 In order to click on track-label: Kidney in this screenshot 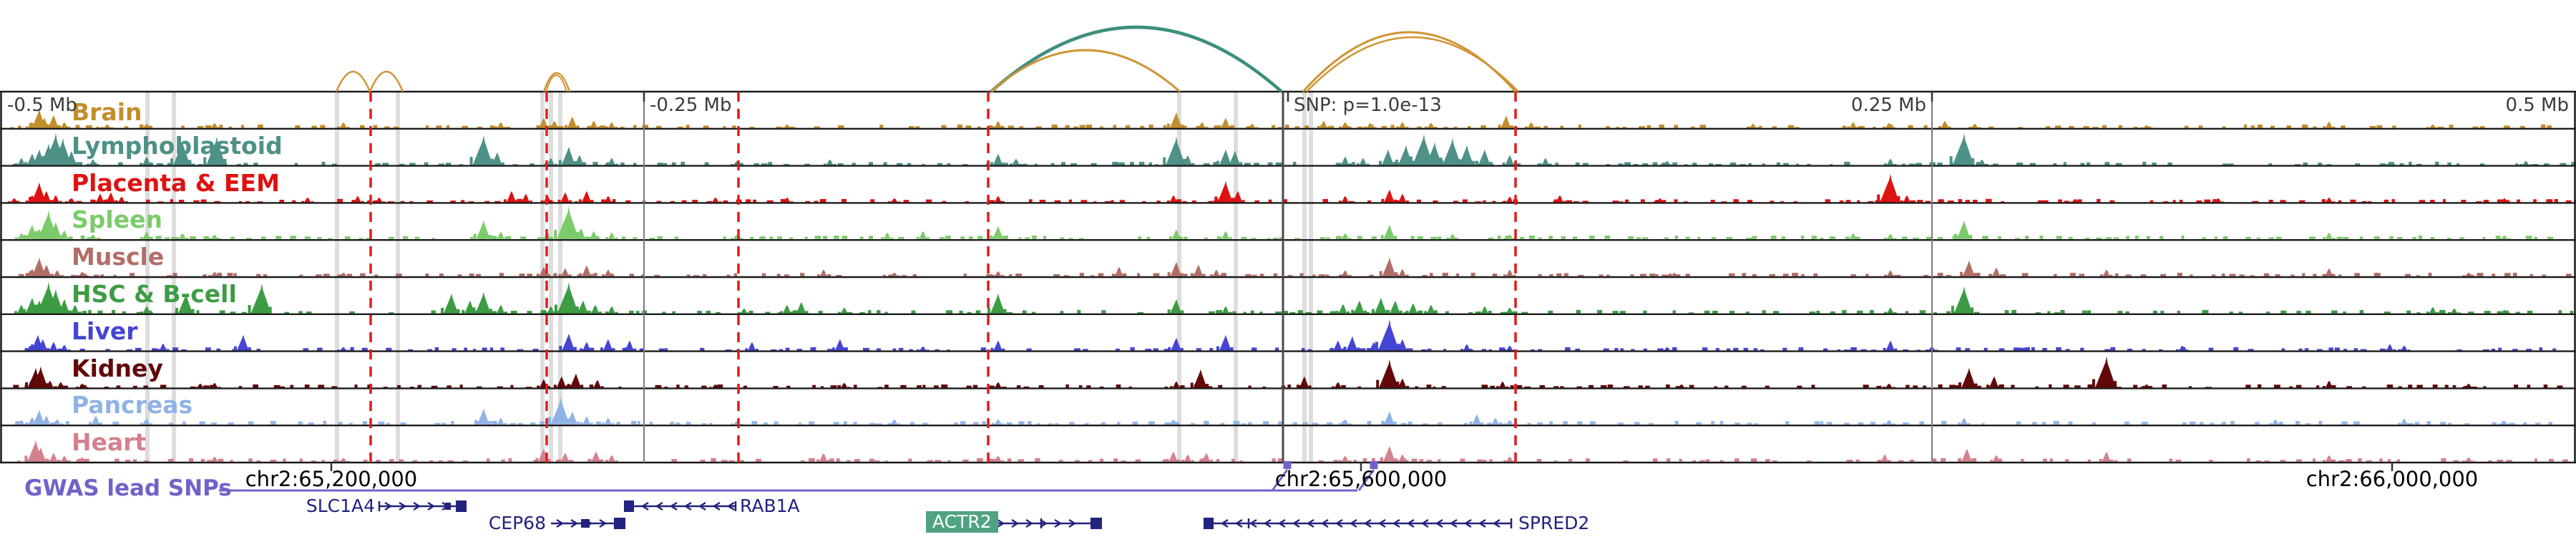, I will do `click(117, 368)`.